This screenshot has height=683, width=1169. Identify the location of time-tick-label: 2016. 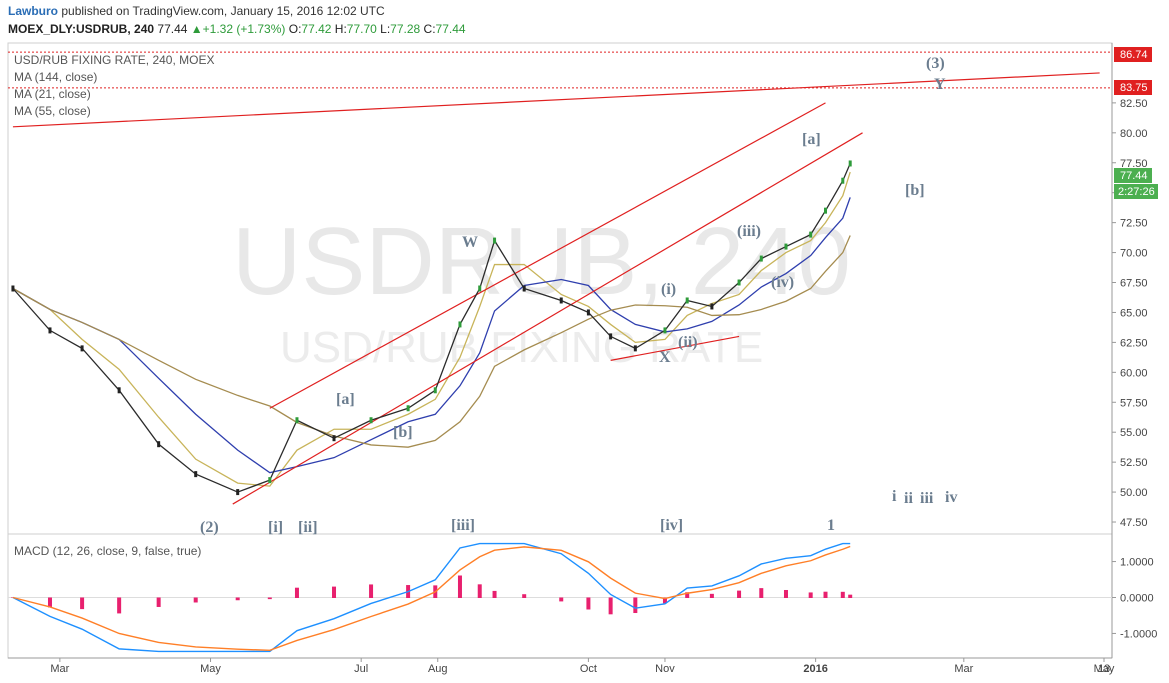
(815, 669).